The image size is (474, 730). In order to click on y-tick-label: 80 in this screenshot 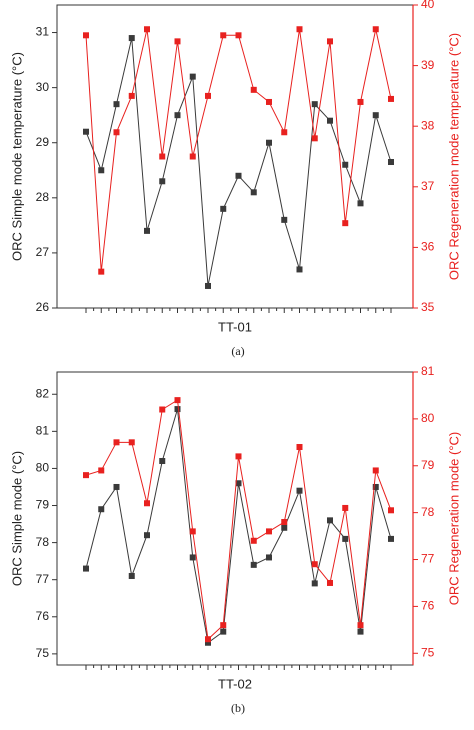, I will do `click(43, 468)`.